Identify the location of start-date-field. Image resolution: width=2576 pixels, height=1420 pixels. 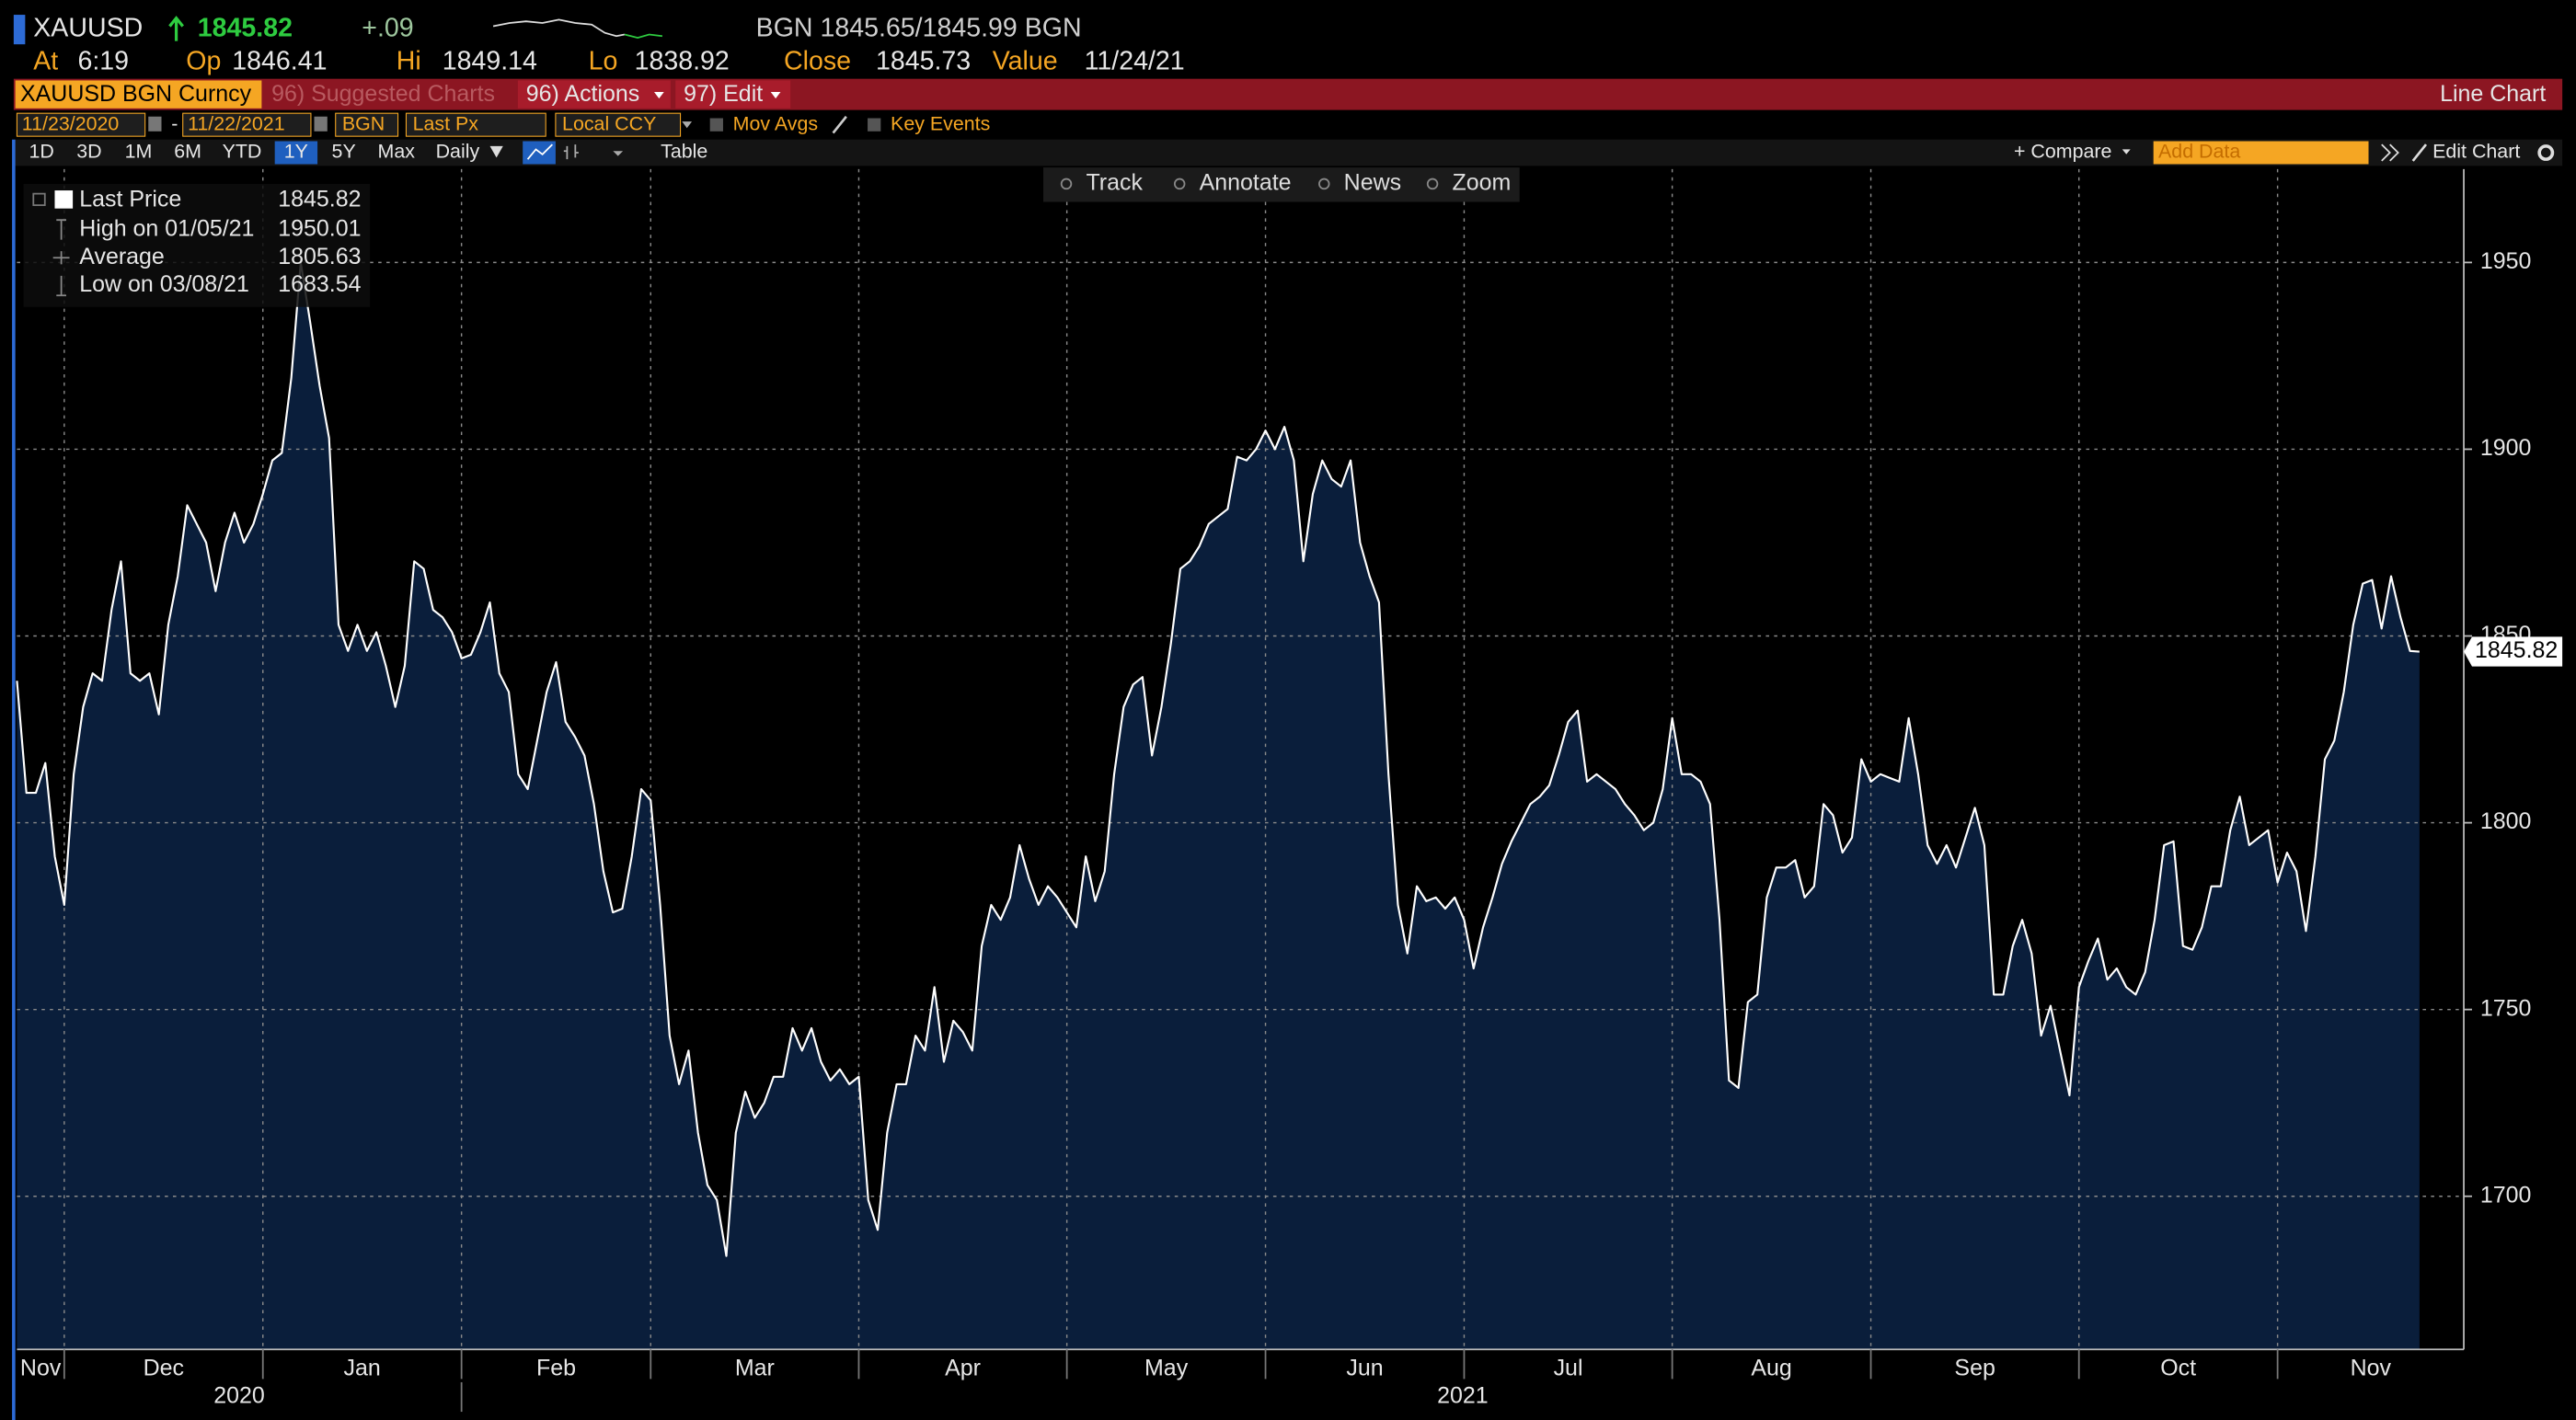
(81, 125).